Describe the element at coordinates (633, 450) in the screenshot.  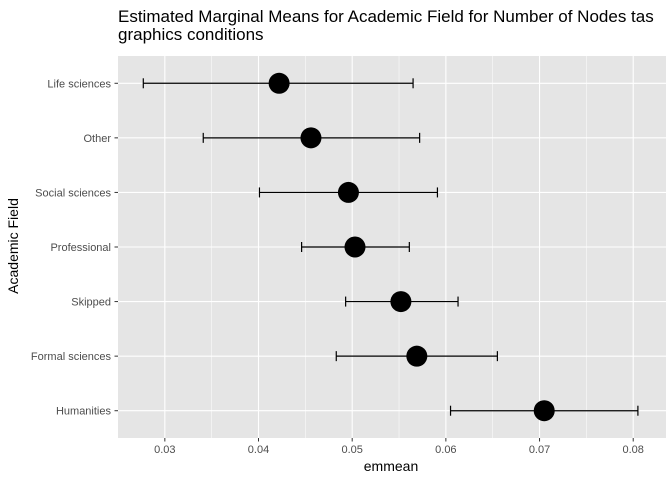
I see `x-tick-label: 0.08` at that location.